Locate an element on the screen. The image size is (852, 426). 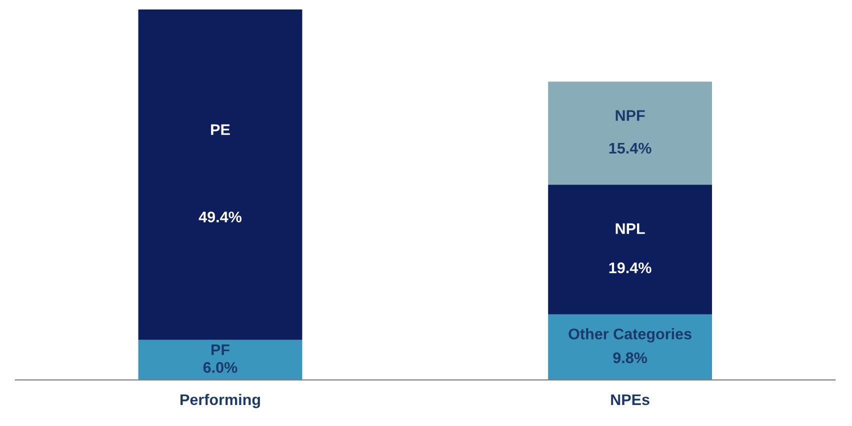
data-label: 19.4% is located at coordinates (630, 268).